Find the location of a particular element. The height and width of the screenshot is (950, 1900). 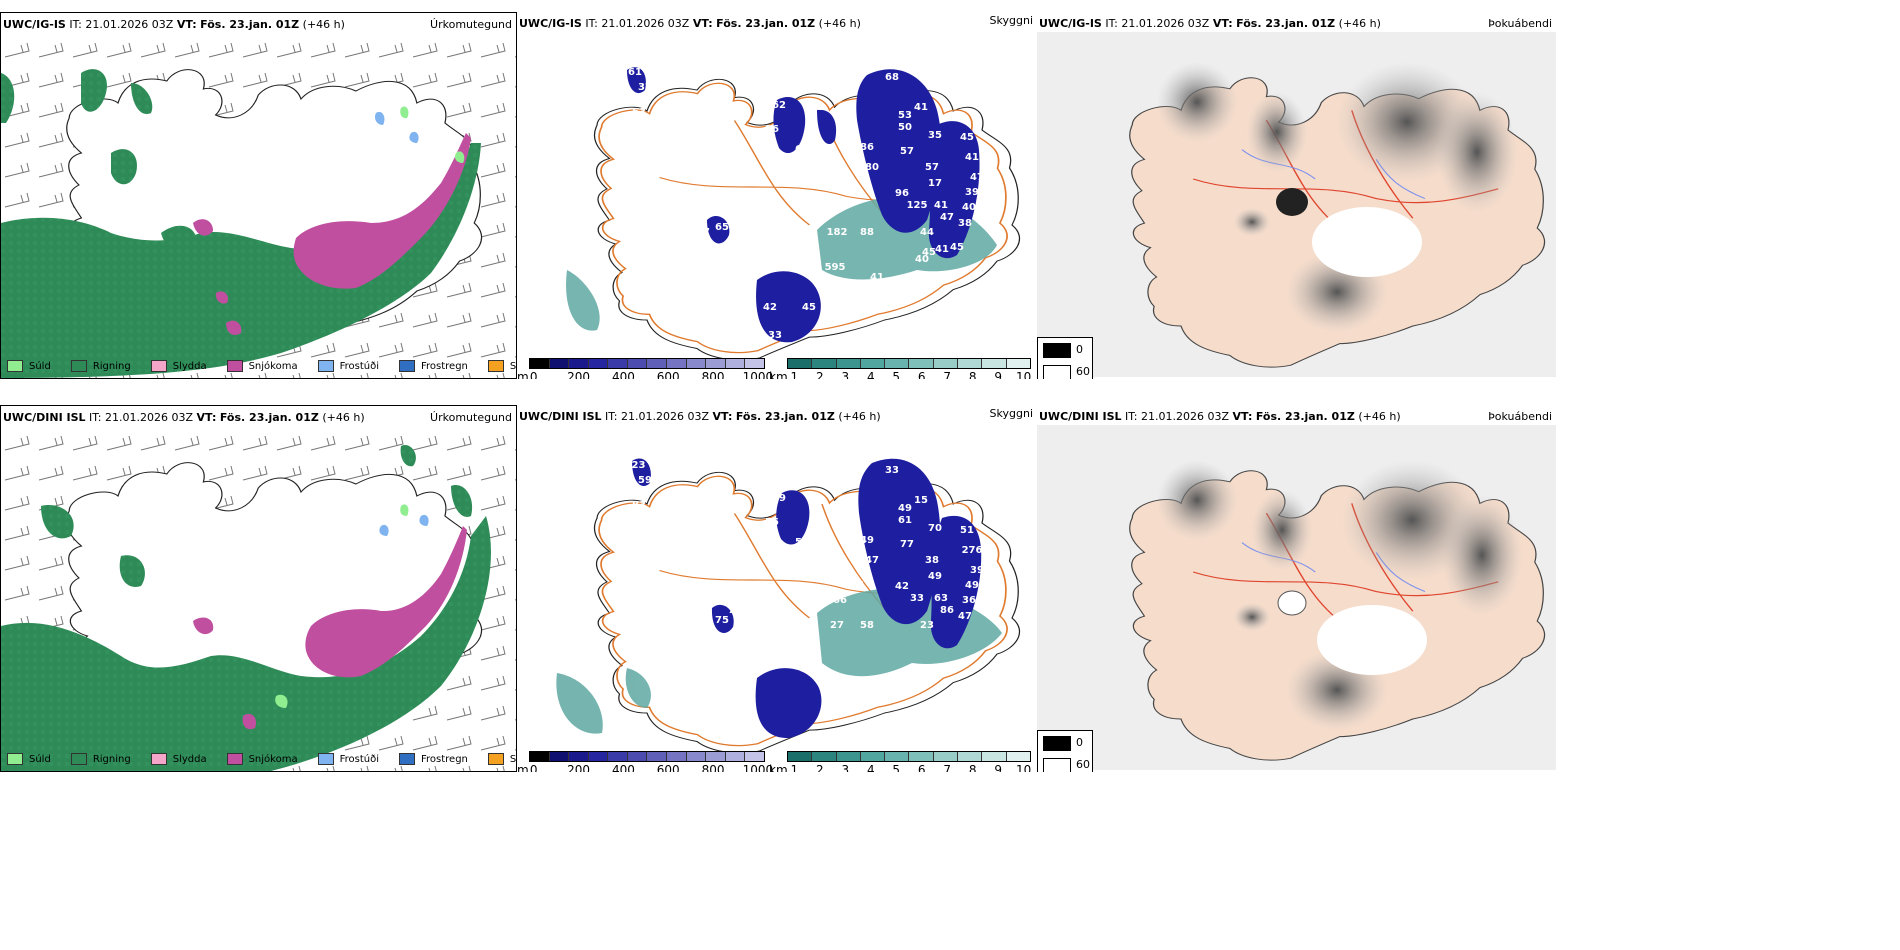

legend-label: Snæhagl is located at coordinates (513, 759).